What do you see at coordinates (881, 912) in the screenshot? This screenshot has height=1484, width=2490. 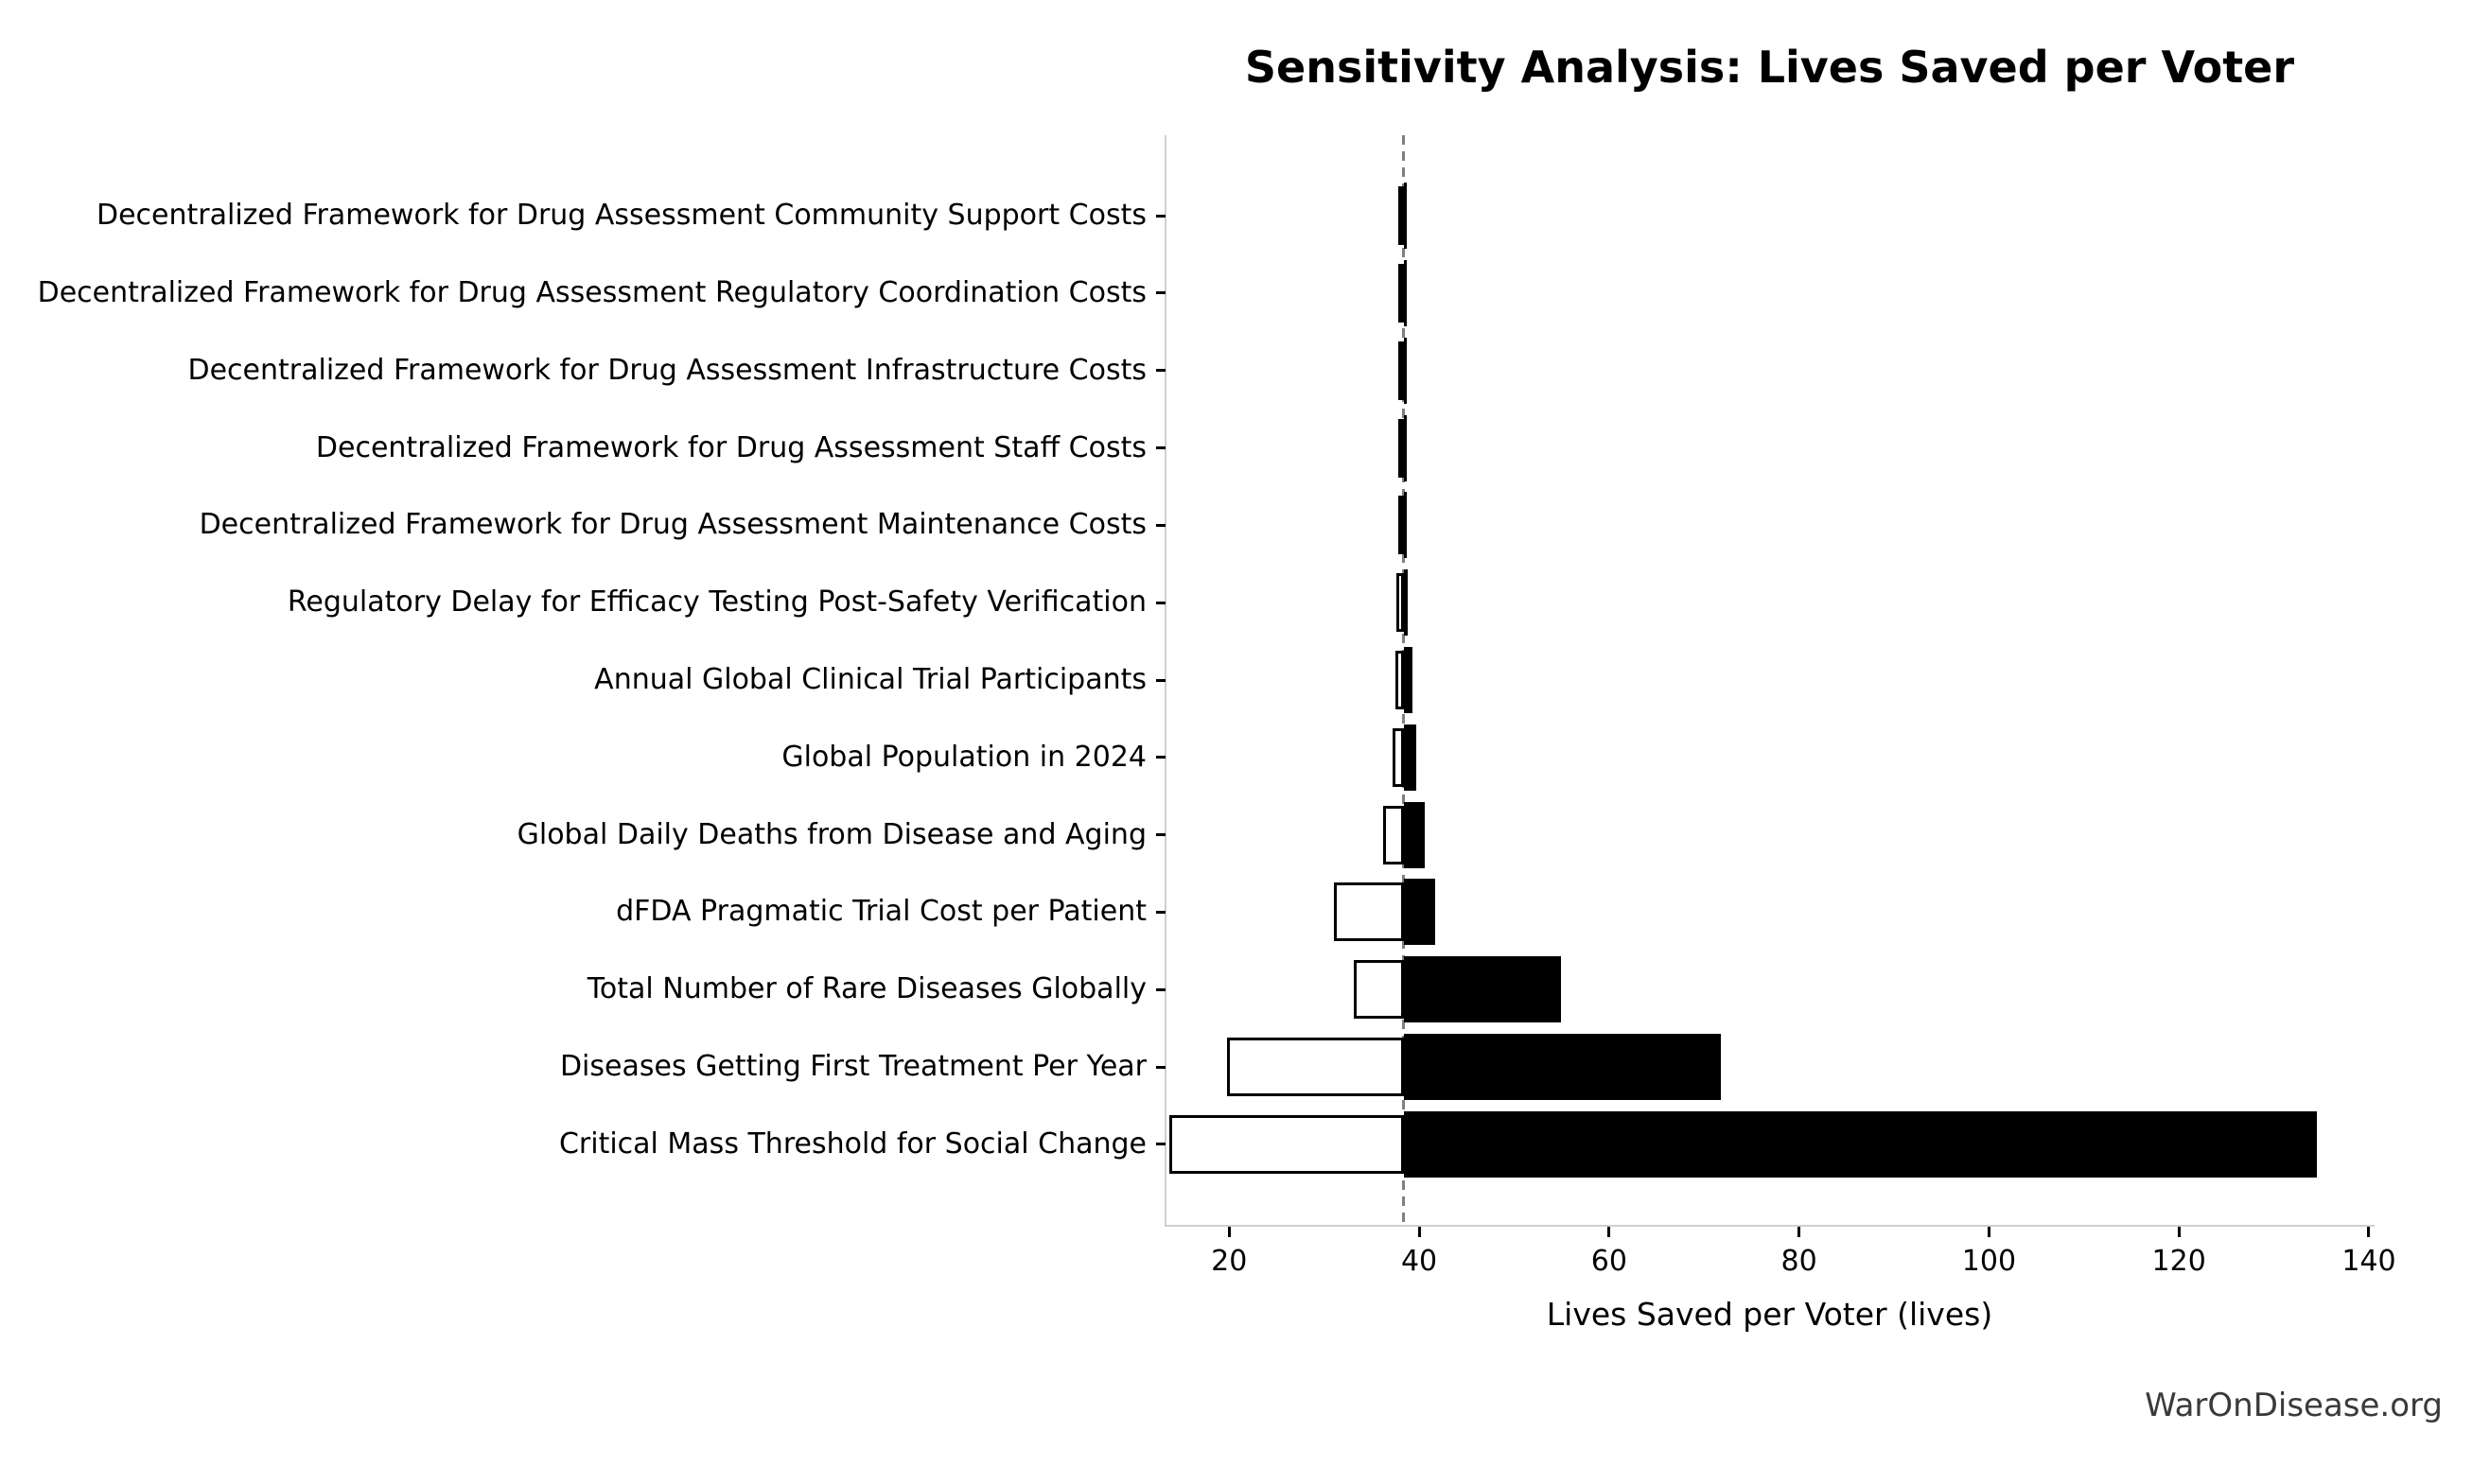 I see `category-label: dFDA Pragmatic Trial Cost per Patient` at bounding box center [881, 912].